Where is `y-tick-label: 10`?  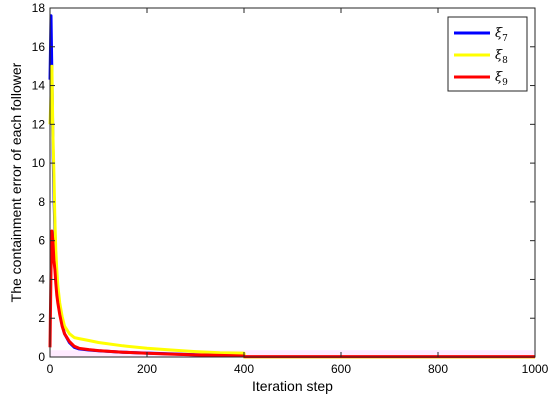
y-tick-label: 10 is located at coordinates (39, 163).